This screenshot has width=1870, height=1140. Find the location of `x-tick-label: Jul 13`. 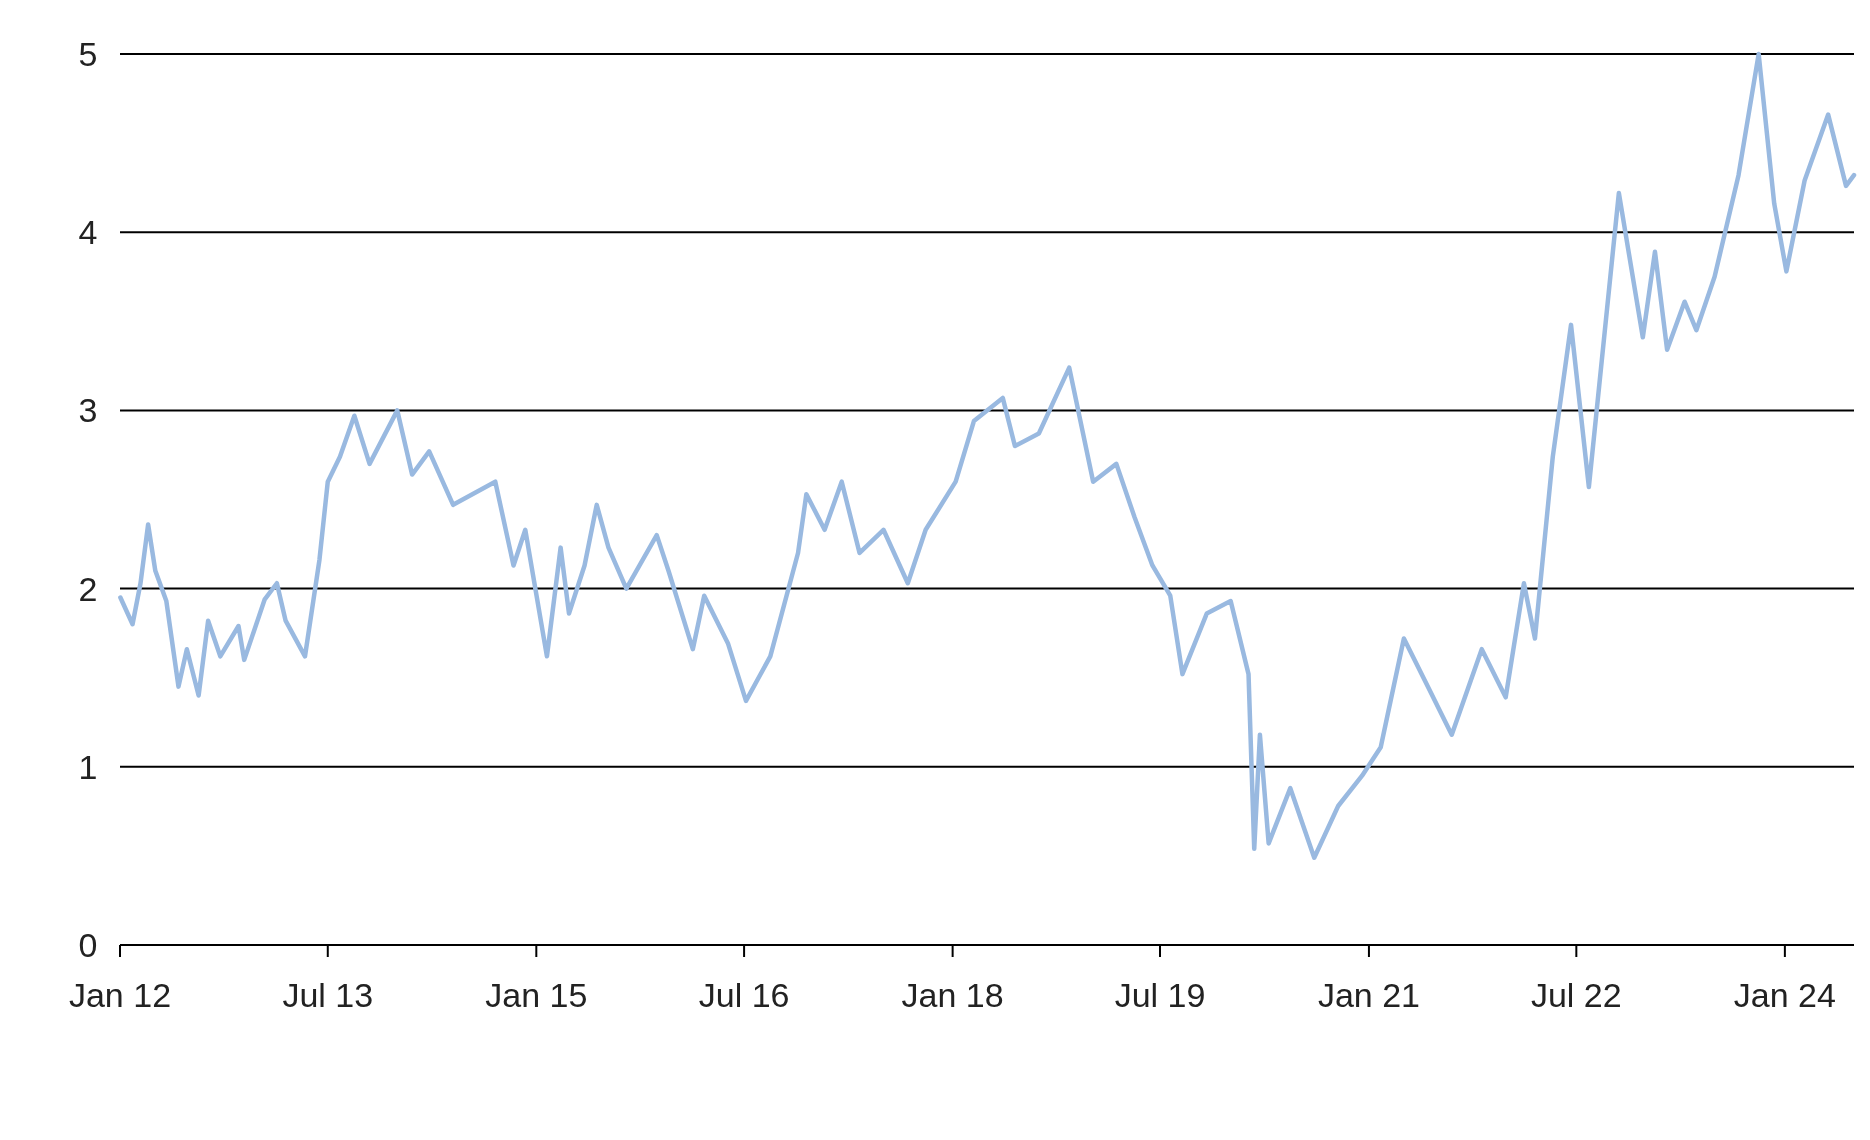

x-tick-label: Jul 13 is located at coordinates (328, 995).